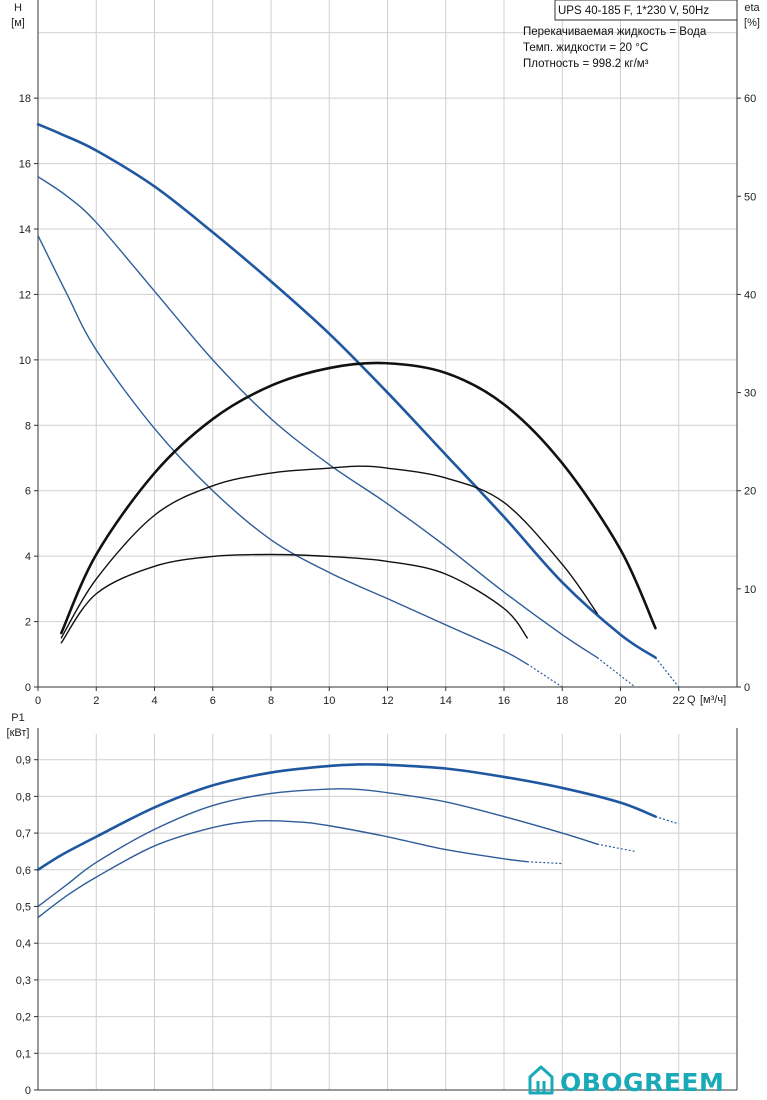 This screenshot has width=767, height=1100. What do you see at coordinates (541, 1080) in the screenshot?
I see `house-icon` at bounding box center [541, 1080].